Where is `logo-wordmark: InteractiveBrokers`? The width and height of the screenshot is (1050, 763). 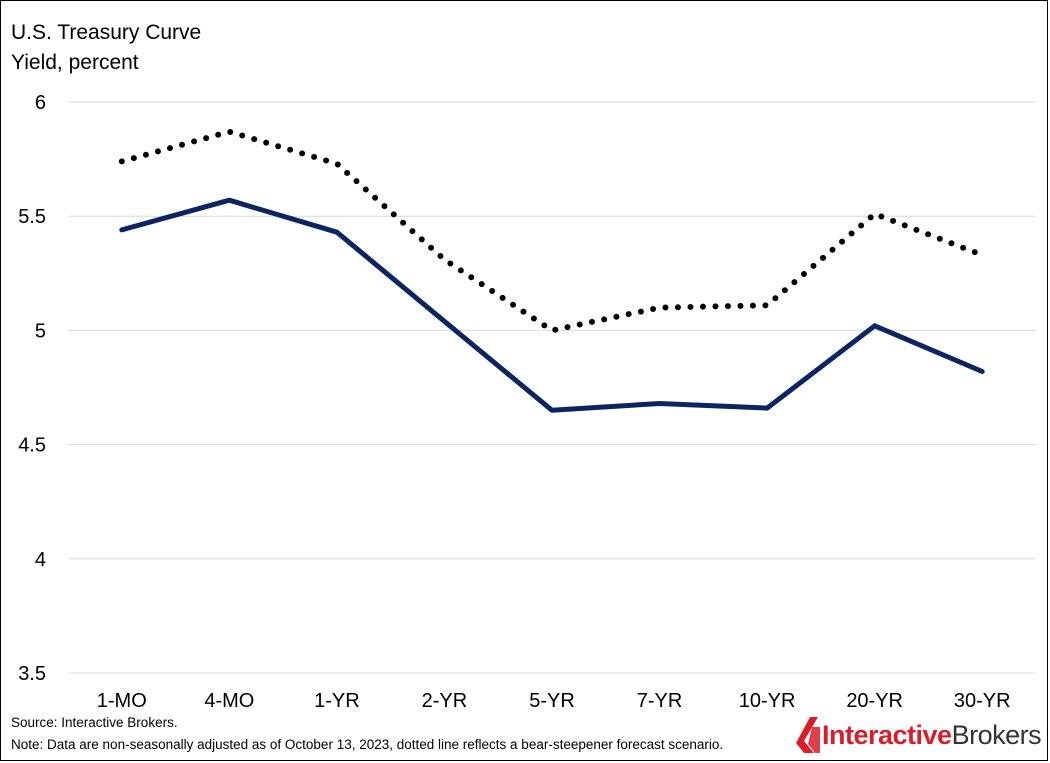
logo-wordmark: InteractiveBrokers is located at coordinates (932, 735).